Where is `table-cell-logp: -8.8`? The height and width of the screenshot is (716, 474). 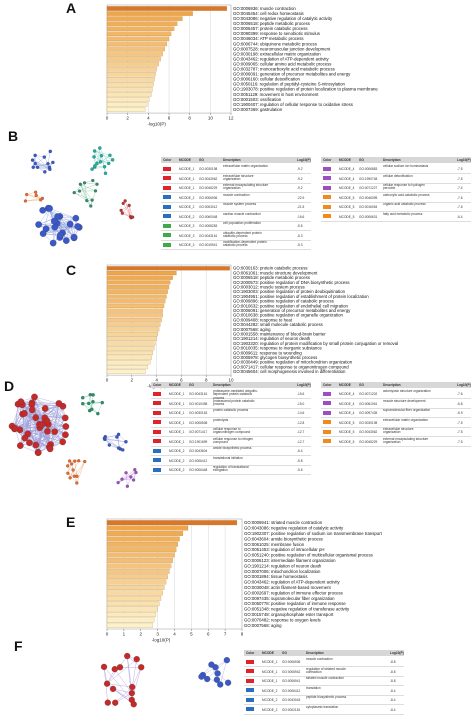 table-cell-logp: -8.8 is located at coordinates (393, 671).